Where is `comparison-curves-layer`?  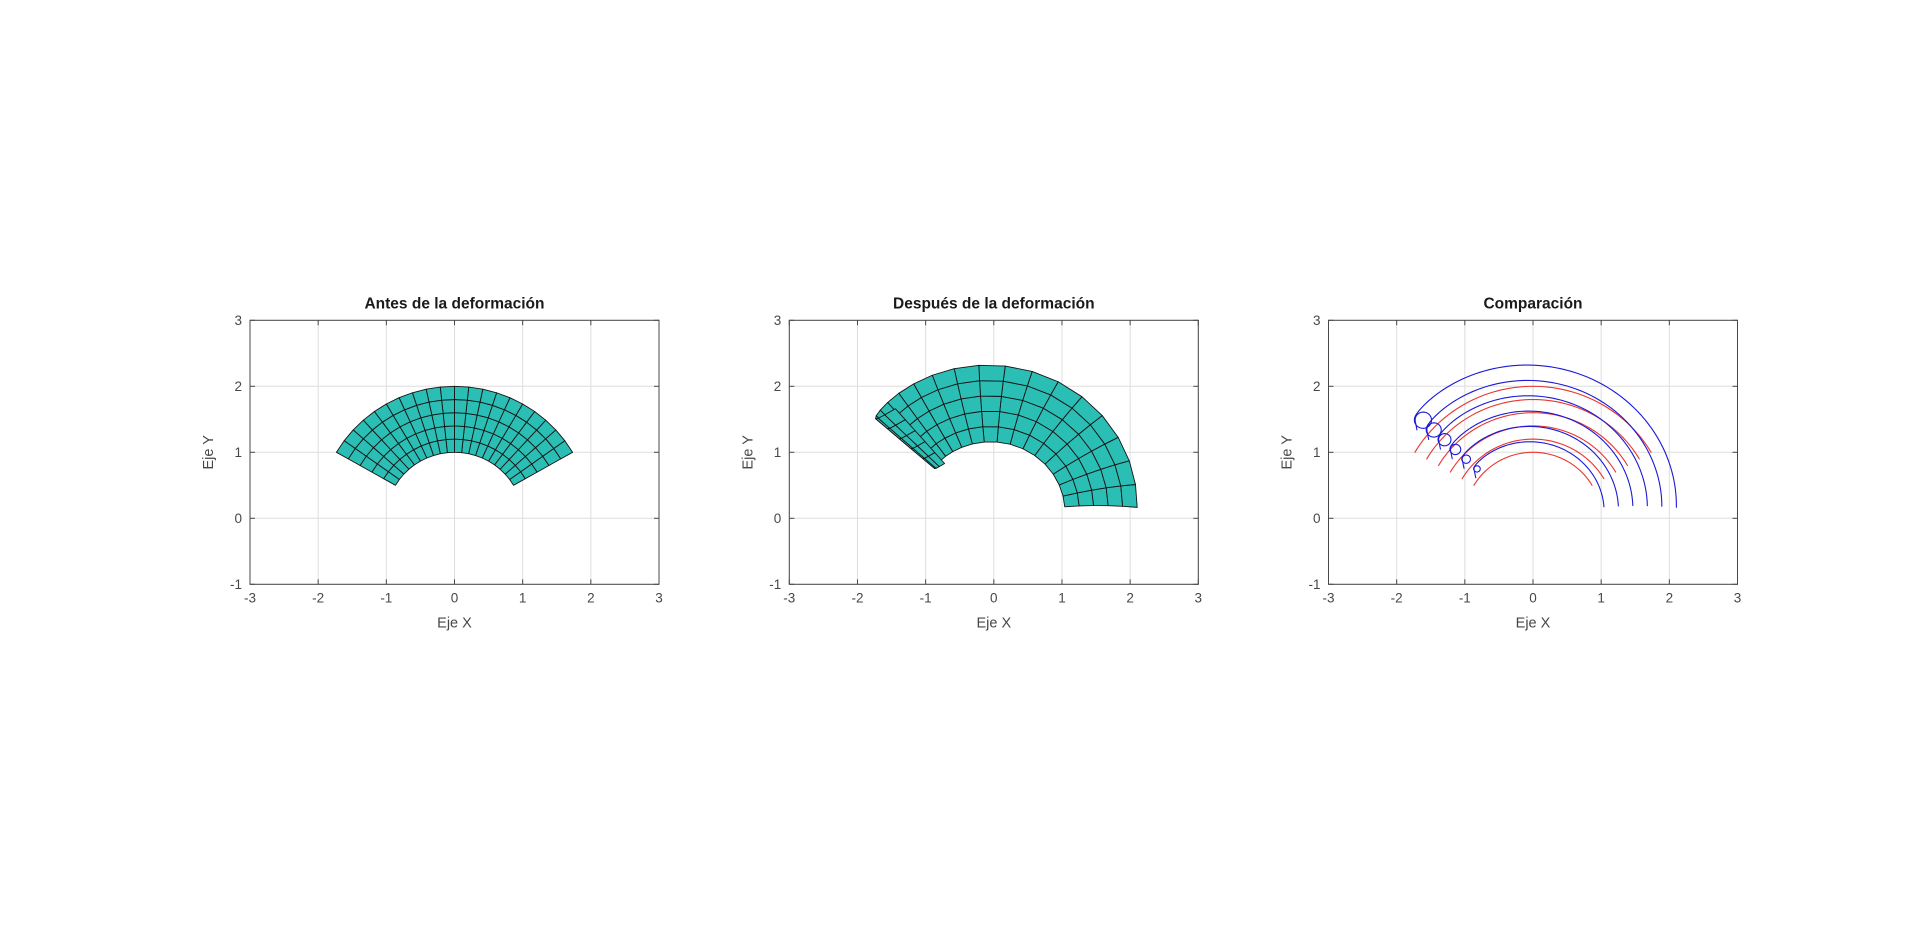 comparison-curves-layer is located at coordinates (1545, 436).